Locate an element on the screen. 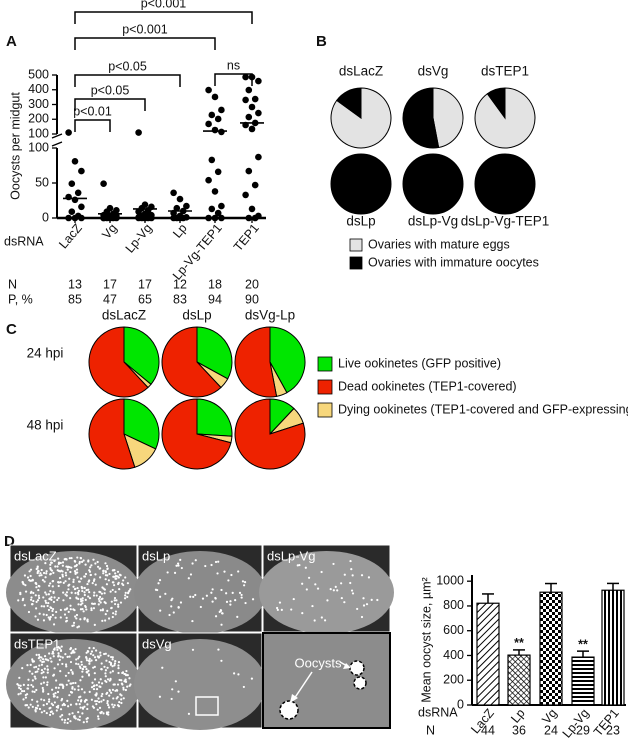 Image resolution: width=628 pixels, height=740 pixels. y-tick-label: 200 is located at coordinates (38, 119).